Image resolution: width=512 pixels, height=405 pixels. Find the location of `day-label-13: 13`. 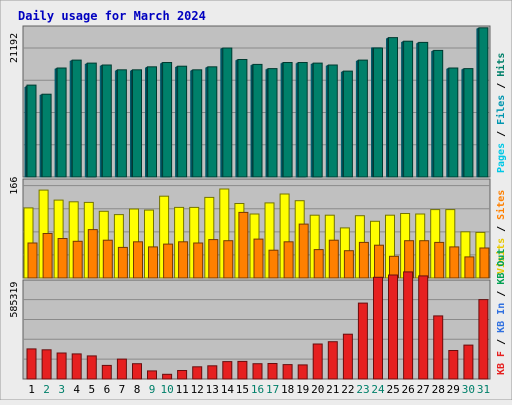

day-label-13: 13 is located at coordinates (212, 389).